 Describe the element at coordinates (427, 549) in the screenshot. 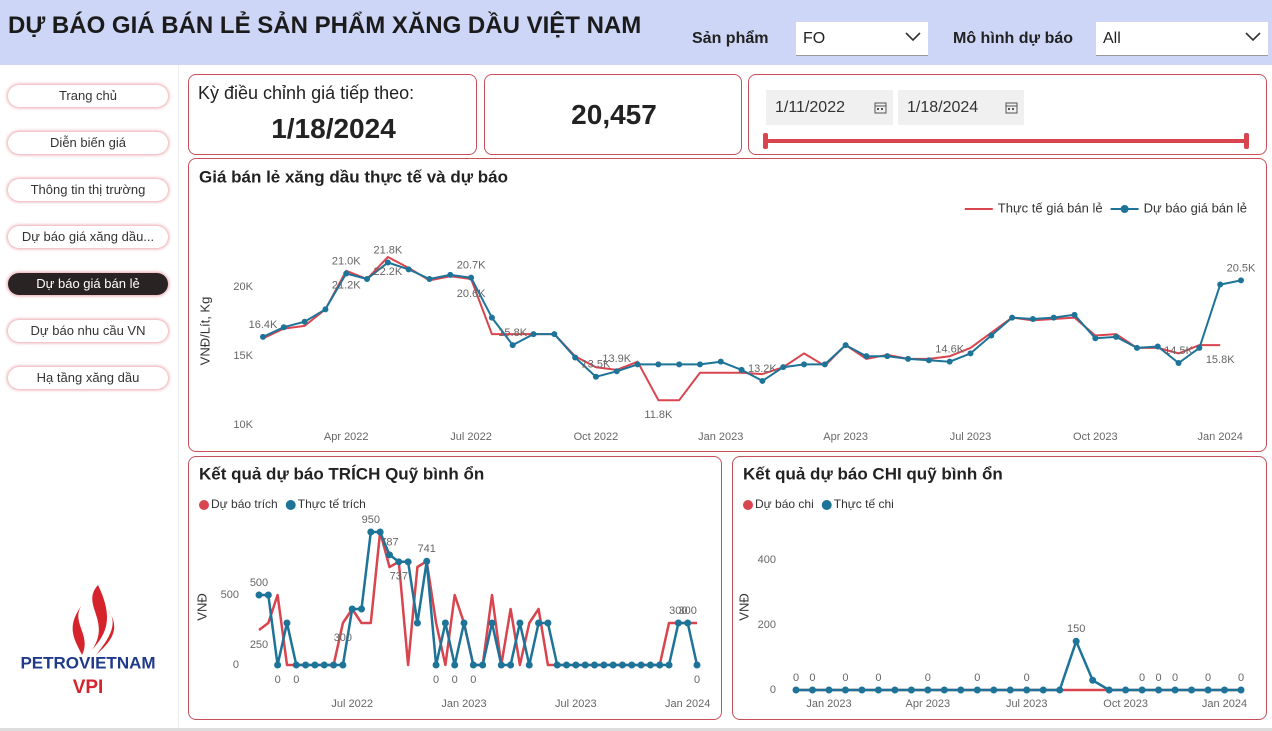

I see `data-label: 741` at that location.